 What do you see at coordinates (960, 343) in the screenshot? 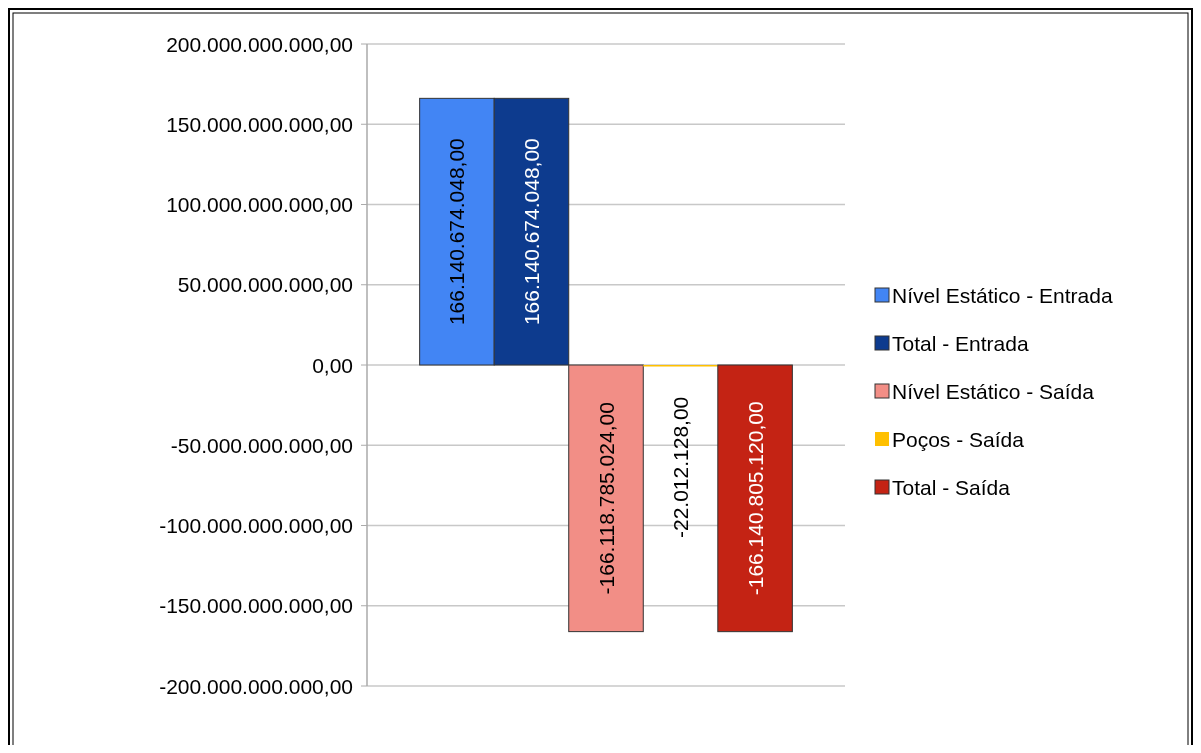
I see `legend-label: Total - Entrada` at bounding box center [960, 343].